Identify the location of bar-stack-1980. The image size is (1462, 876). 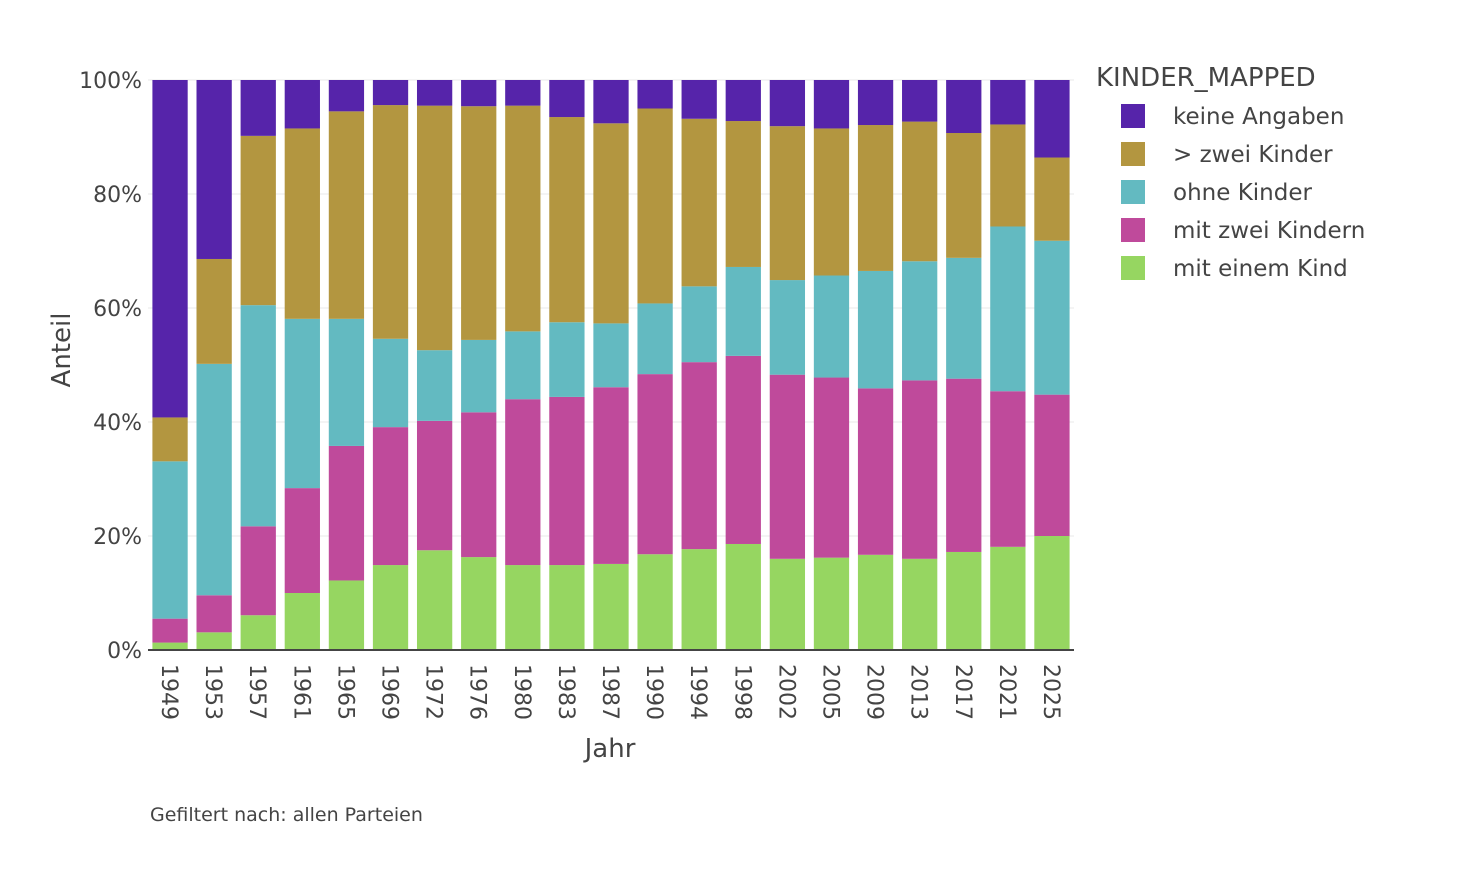
(523, 365).